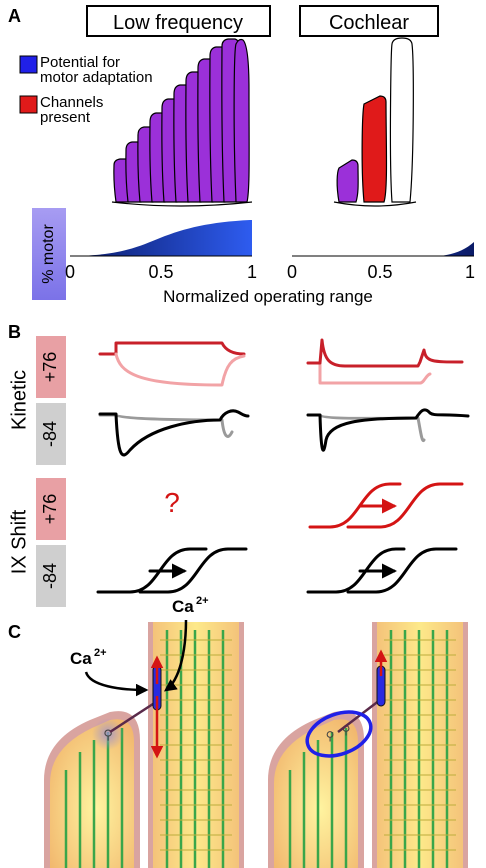  I want to click on tick-left-0: 0, so click(70, 272).